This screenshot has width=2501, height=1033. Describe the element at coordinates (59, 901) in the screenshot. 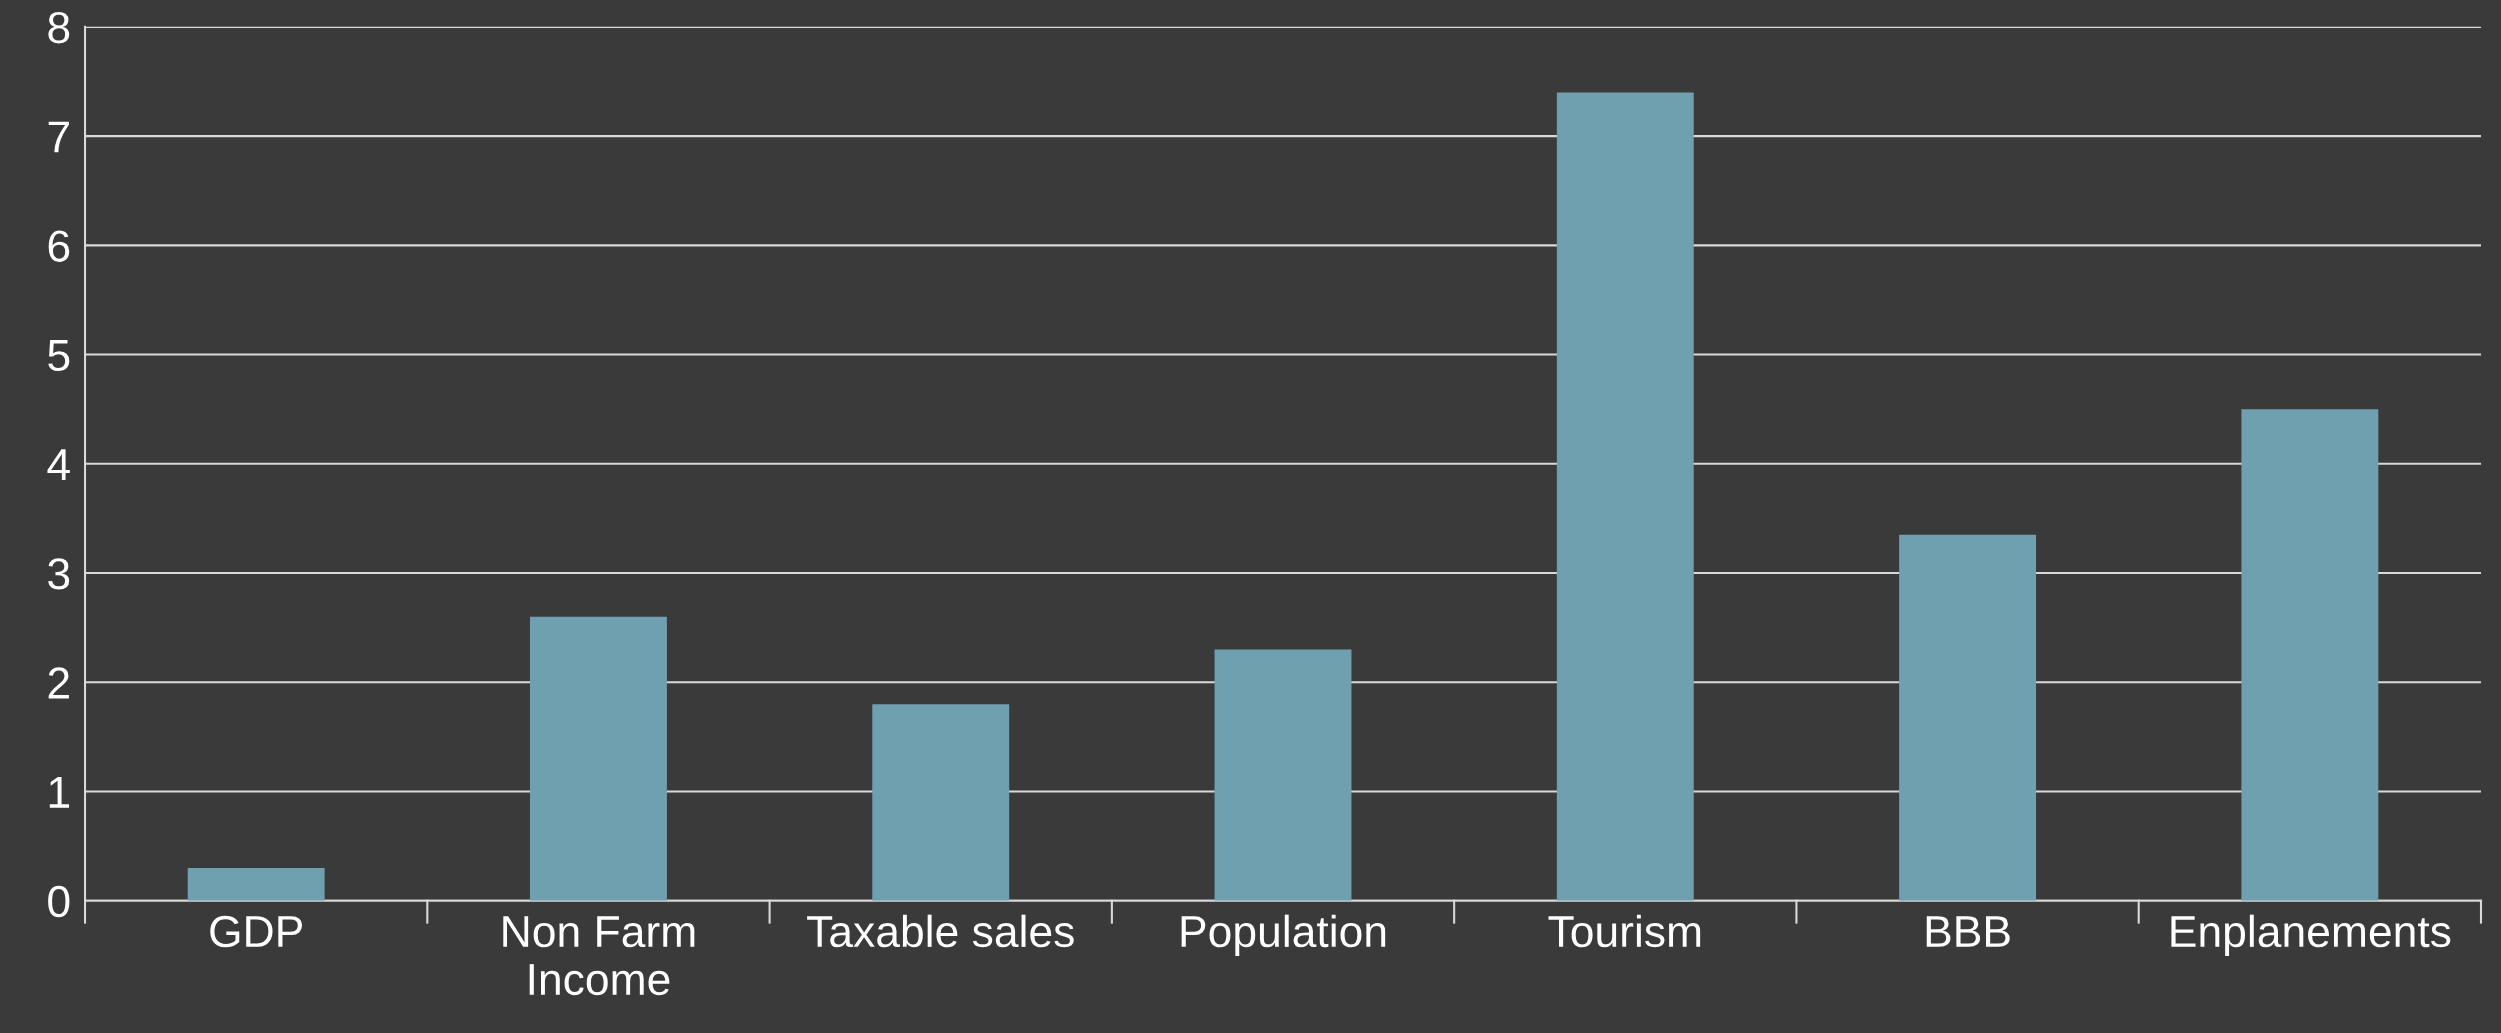

I see `y-tick-label: 0` at that location.